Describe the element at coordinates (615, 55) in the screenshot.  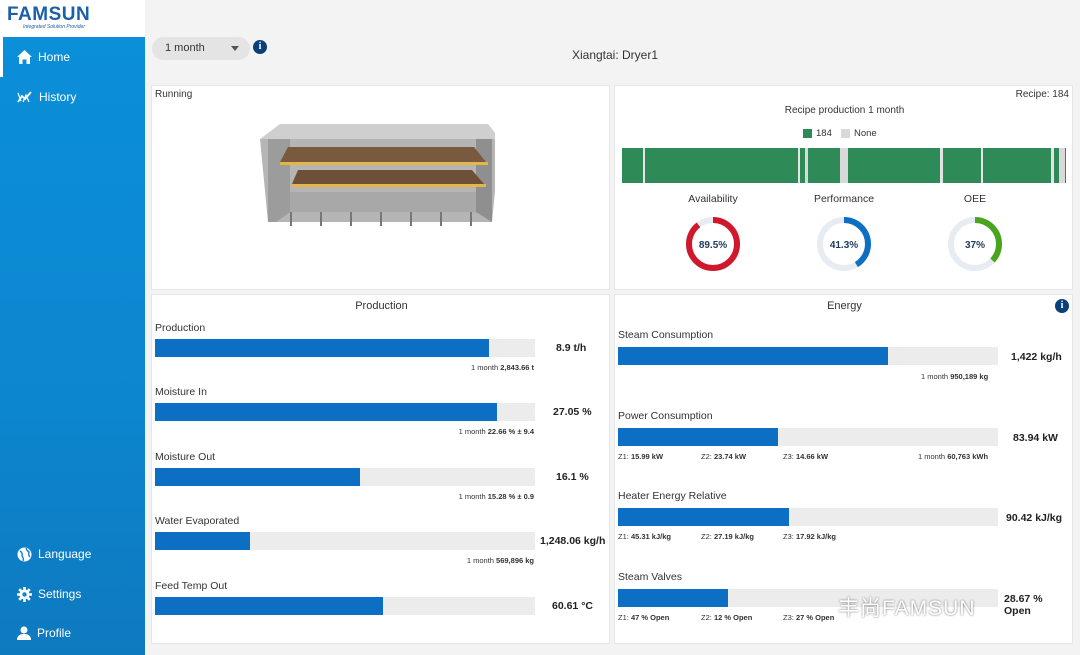
I see `page-title: Xiangtai: Dryer1` at that location.